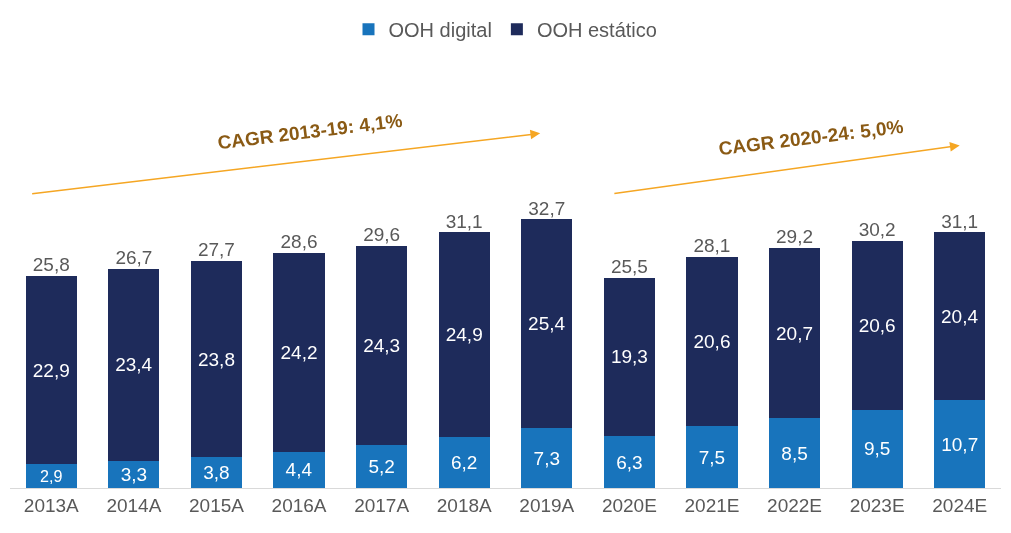 The height and width of the screenshot is (533, 1011). I want to click on data-label: 23,8, so click(216, 359).